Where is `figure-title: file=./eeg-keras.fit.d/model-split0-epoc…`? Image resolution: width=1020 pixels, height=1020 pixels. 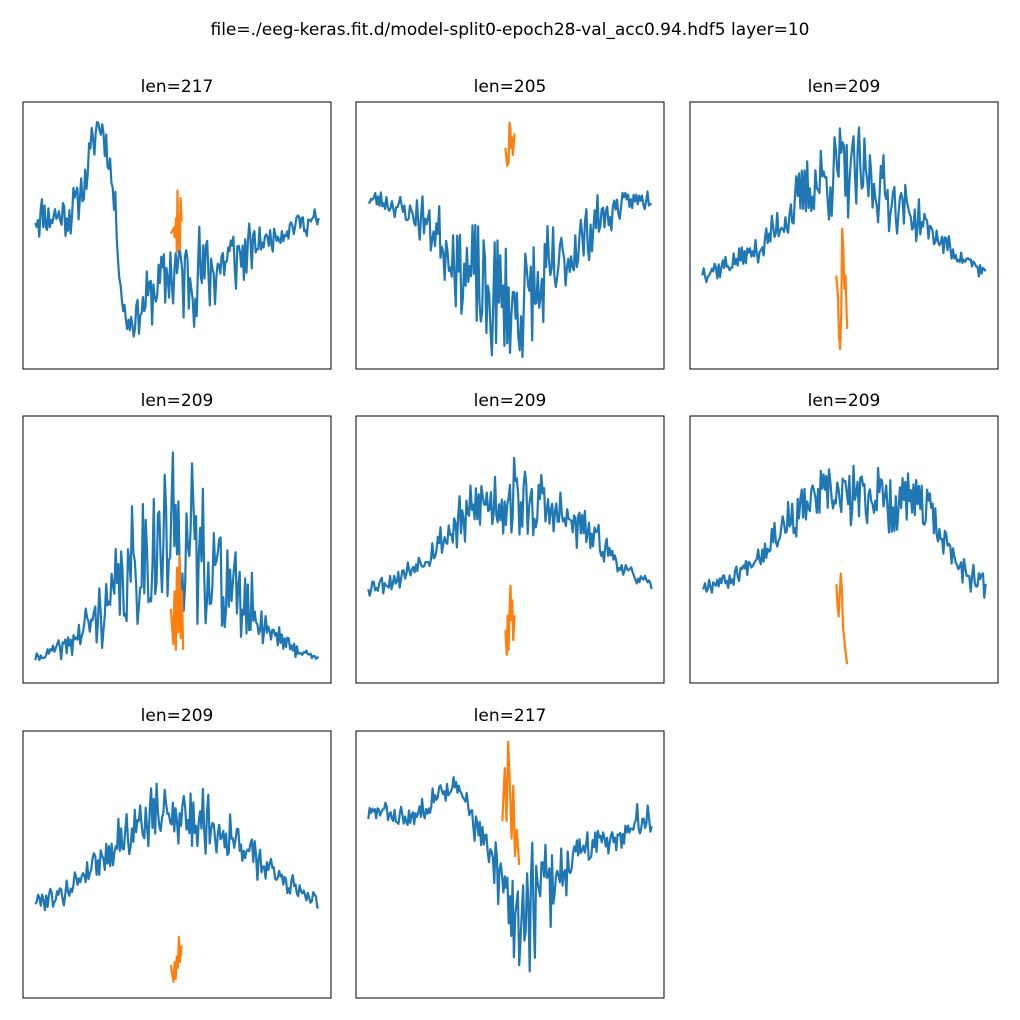
figure-title: file=./eeg-keras.fit.d/model-split0-epoc… is located at coordinates (510, 30).